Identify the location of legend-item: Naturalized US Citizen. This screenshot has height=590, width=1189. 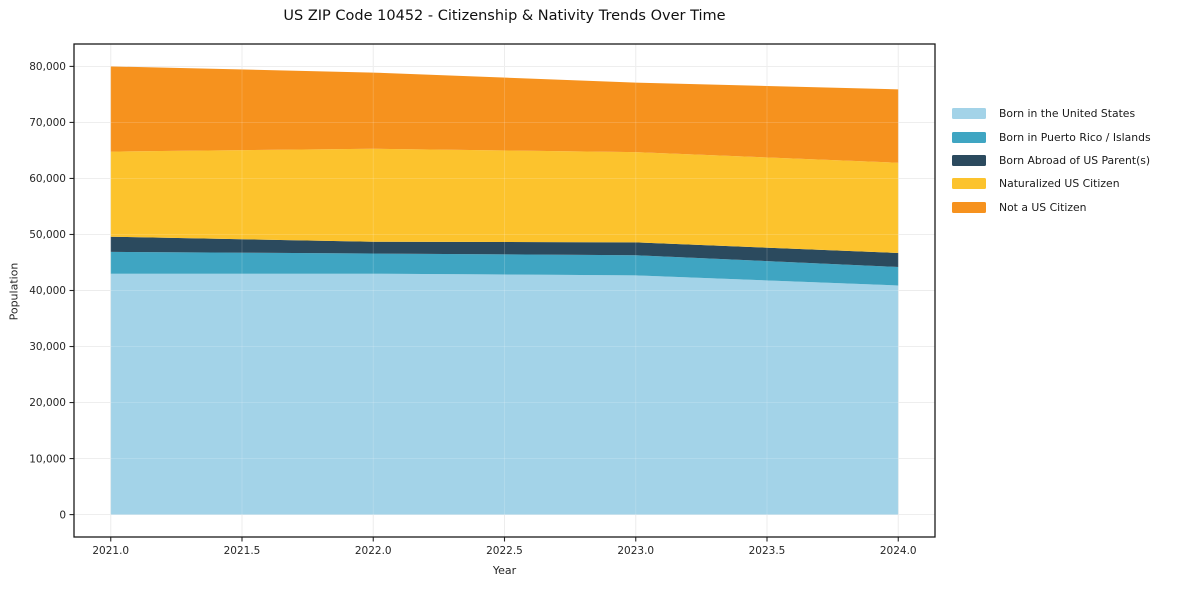
(1051, 183).